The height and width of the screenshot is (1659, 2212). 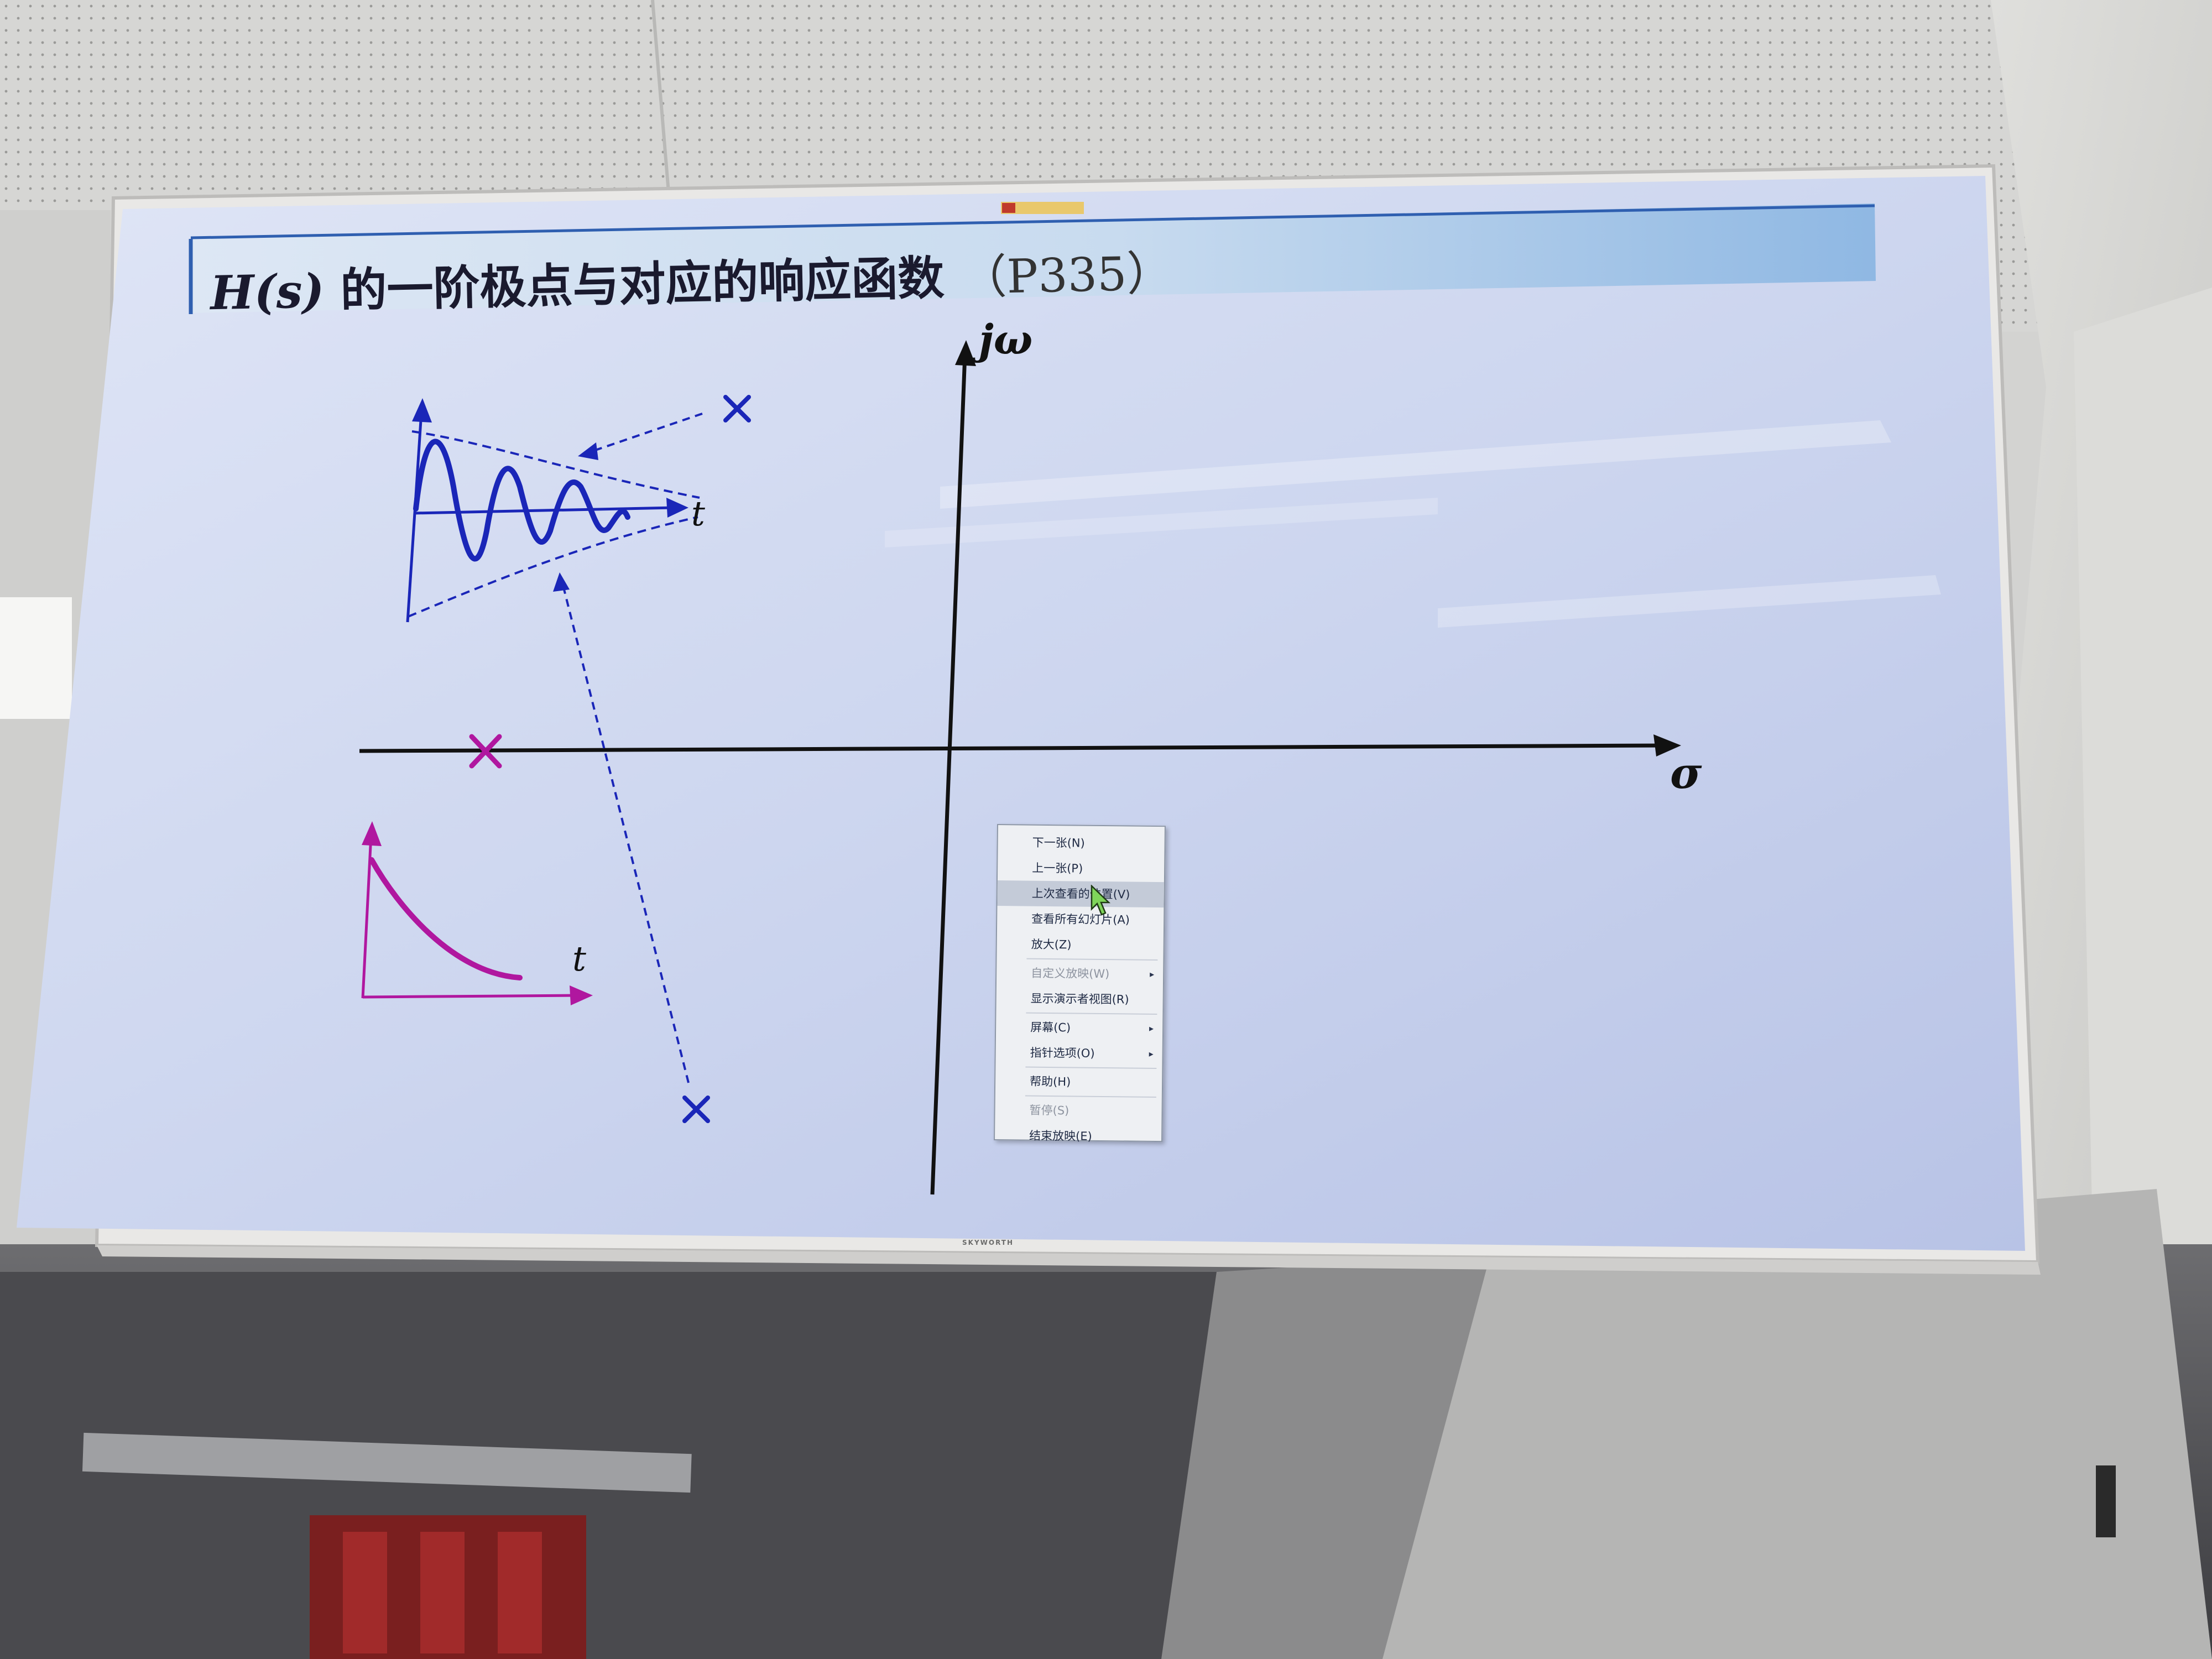 What do you see at coordinates (1071, 974) in the screenshot?
I see `context-menu-item-label: 自定义放映(W)` at bounding box center [1071, 974].